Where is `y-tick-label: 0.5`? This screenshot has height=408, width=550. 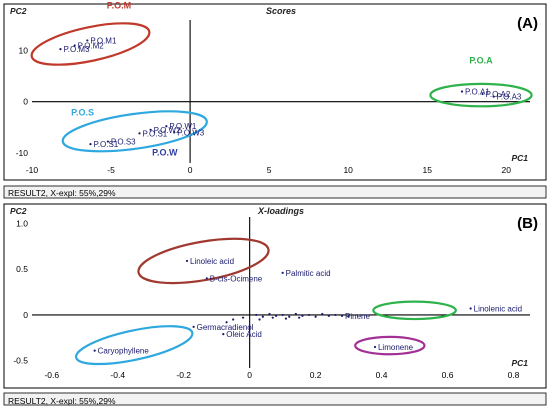
y-tick-label: 0.5 is located at coordinates (22, 269).